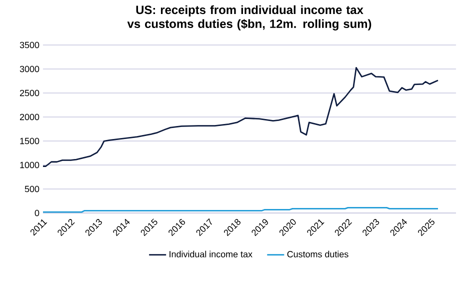 The width and height of the screenshot is (471, 293). I want to click on y-tick-label: 3500, so click(30, 45).